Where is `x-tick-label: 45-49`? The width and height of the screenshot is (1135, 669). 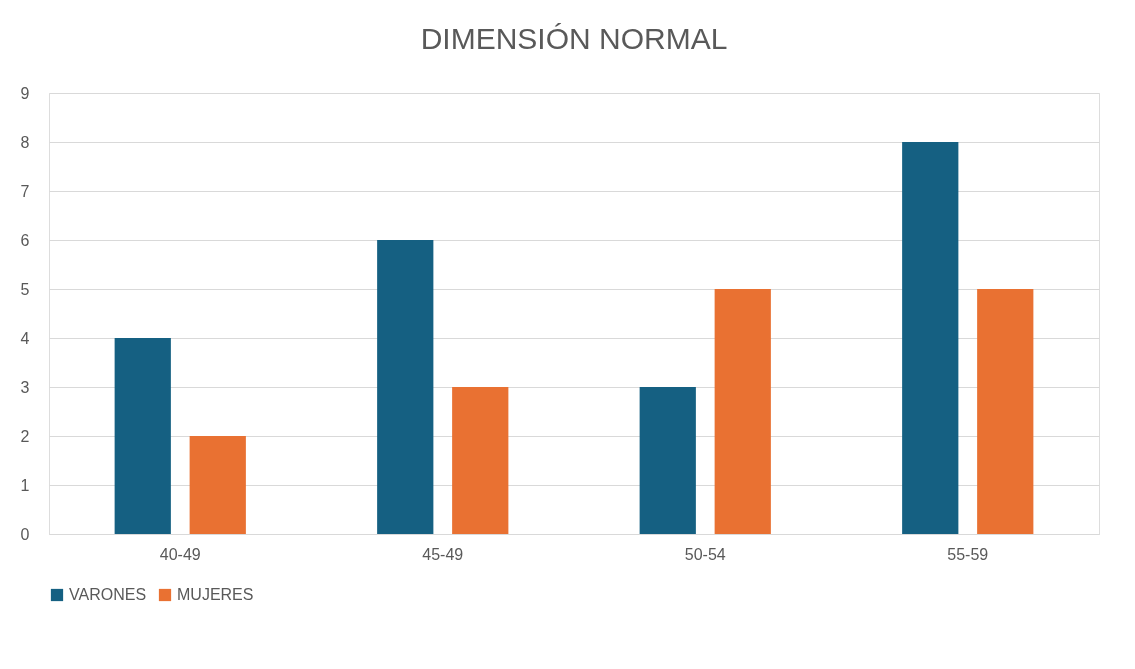 x-tick-label: 45-49 is located at coordinates (443, 554).